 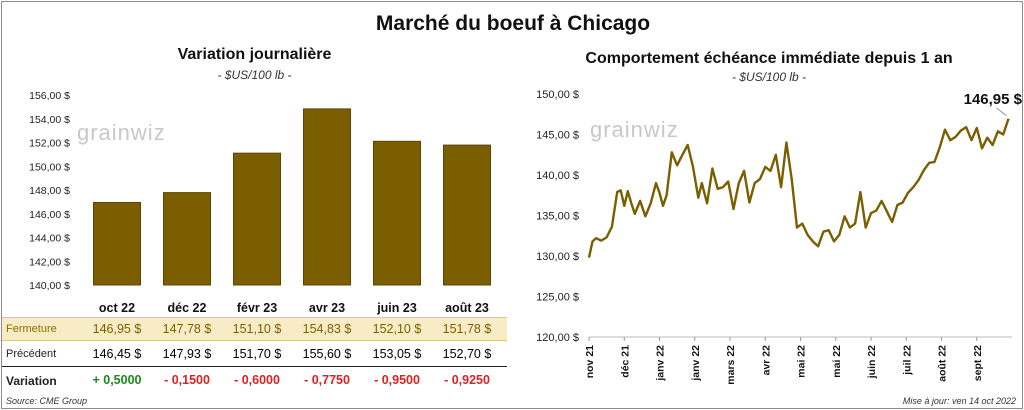 I want to click on bar-y-tick-label: 150,00 $, so click(x=49, y=167).